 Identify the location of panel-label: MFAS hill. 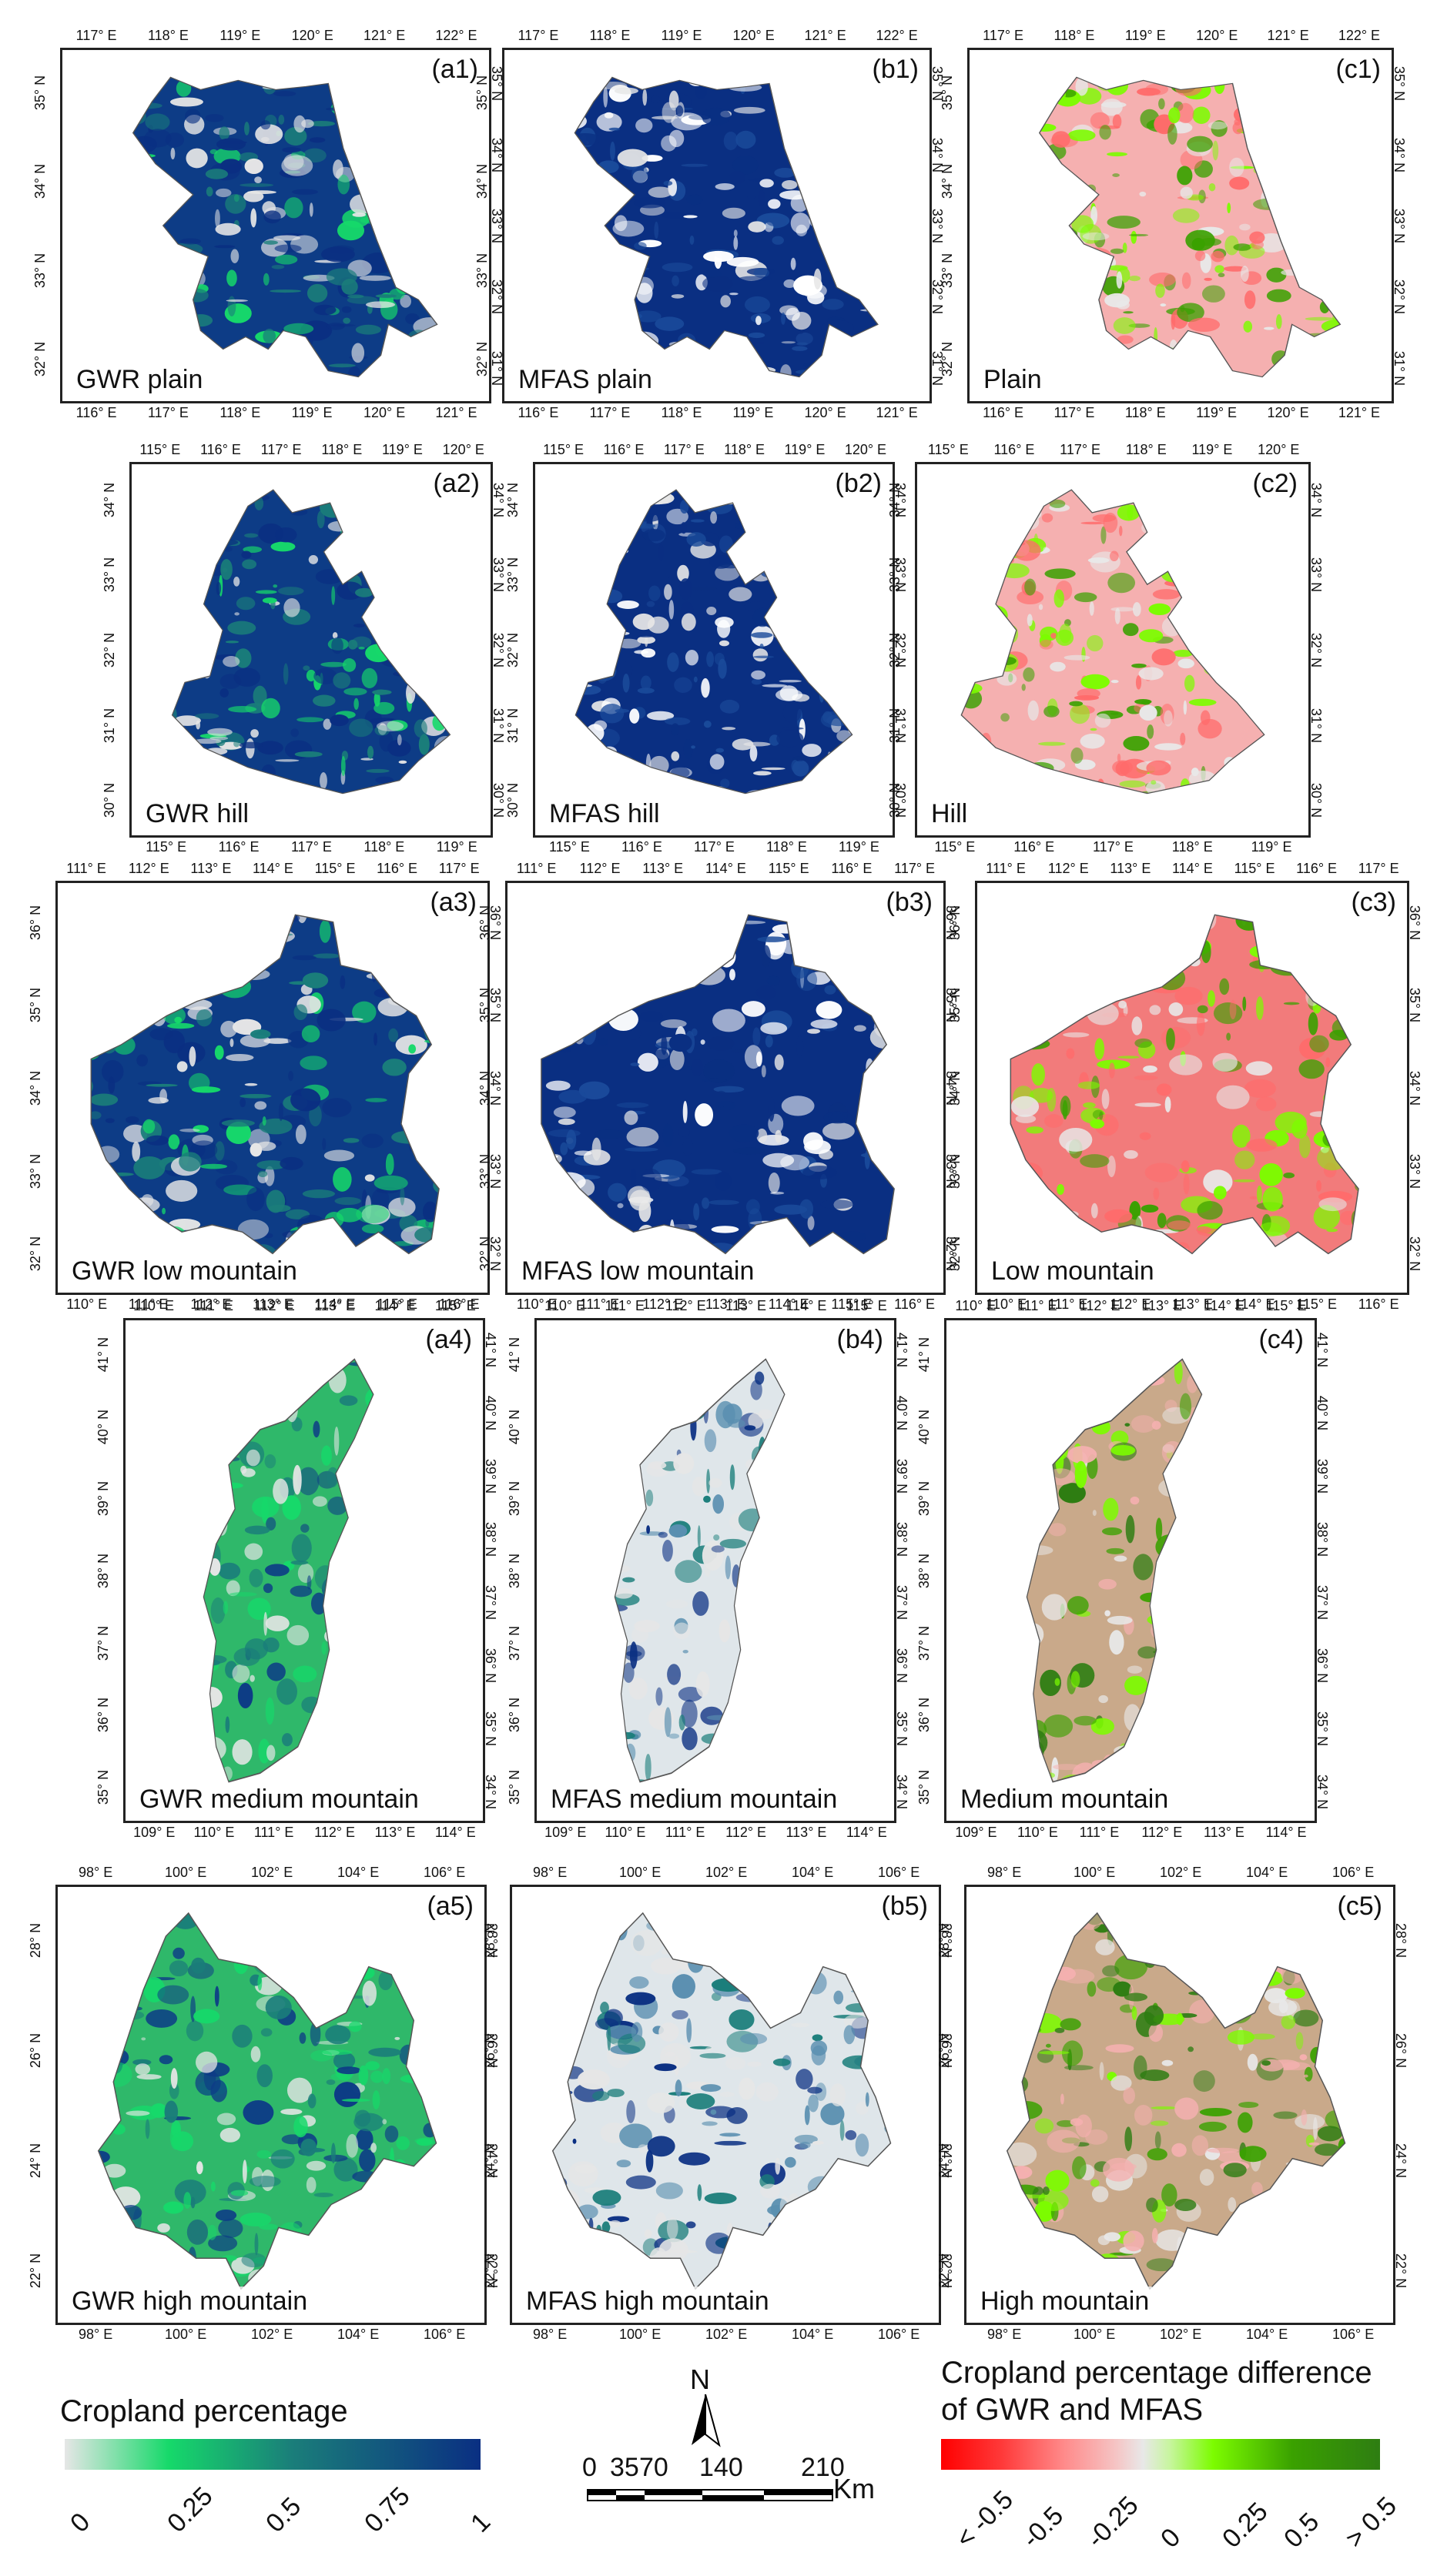
(604, 814).